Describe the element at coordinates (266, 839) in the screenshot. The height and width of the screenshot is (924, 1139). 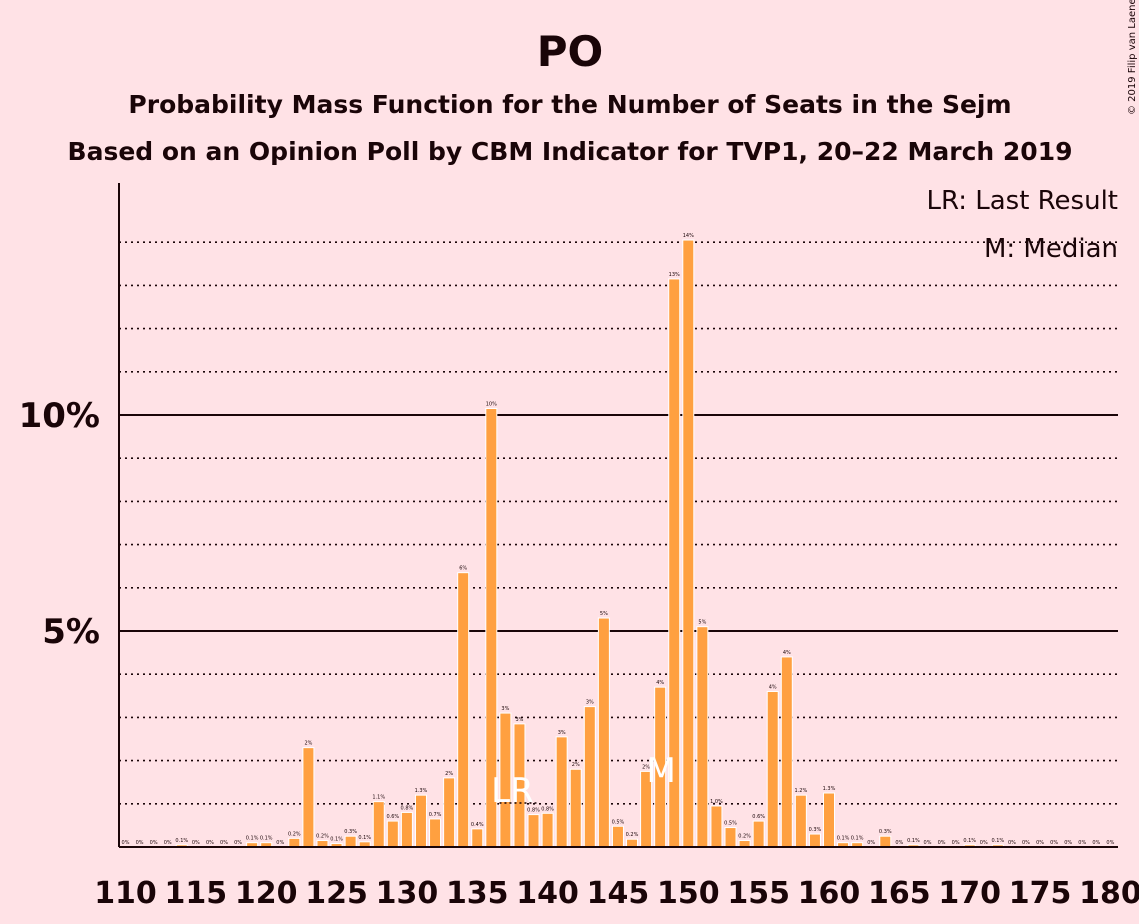
I see `bar-value-label-120: 0.1%` at that location.